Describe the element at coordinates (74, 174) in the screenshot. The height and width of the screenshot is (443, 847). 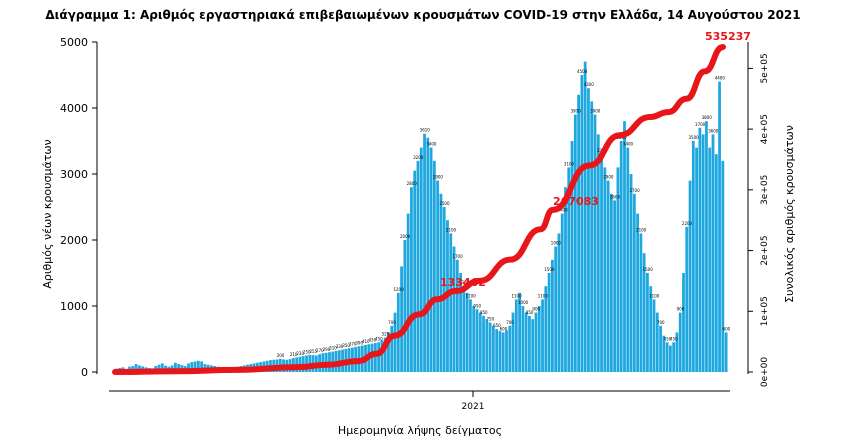
I see `y-tick-label: 3000` at that location.